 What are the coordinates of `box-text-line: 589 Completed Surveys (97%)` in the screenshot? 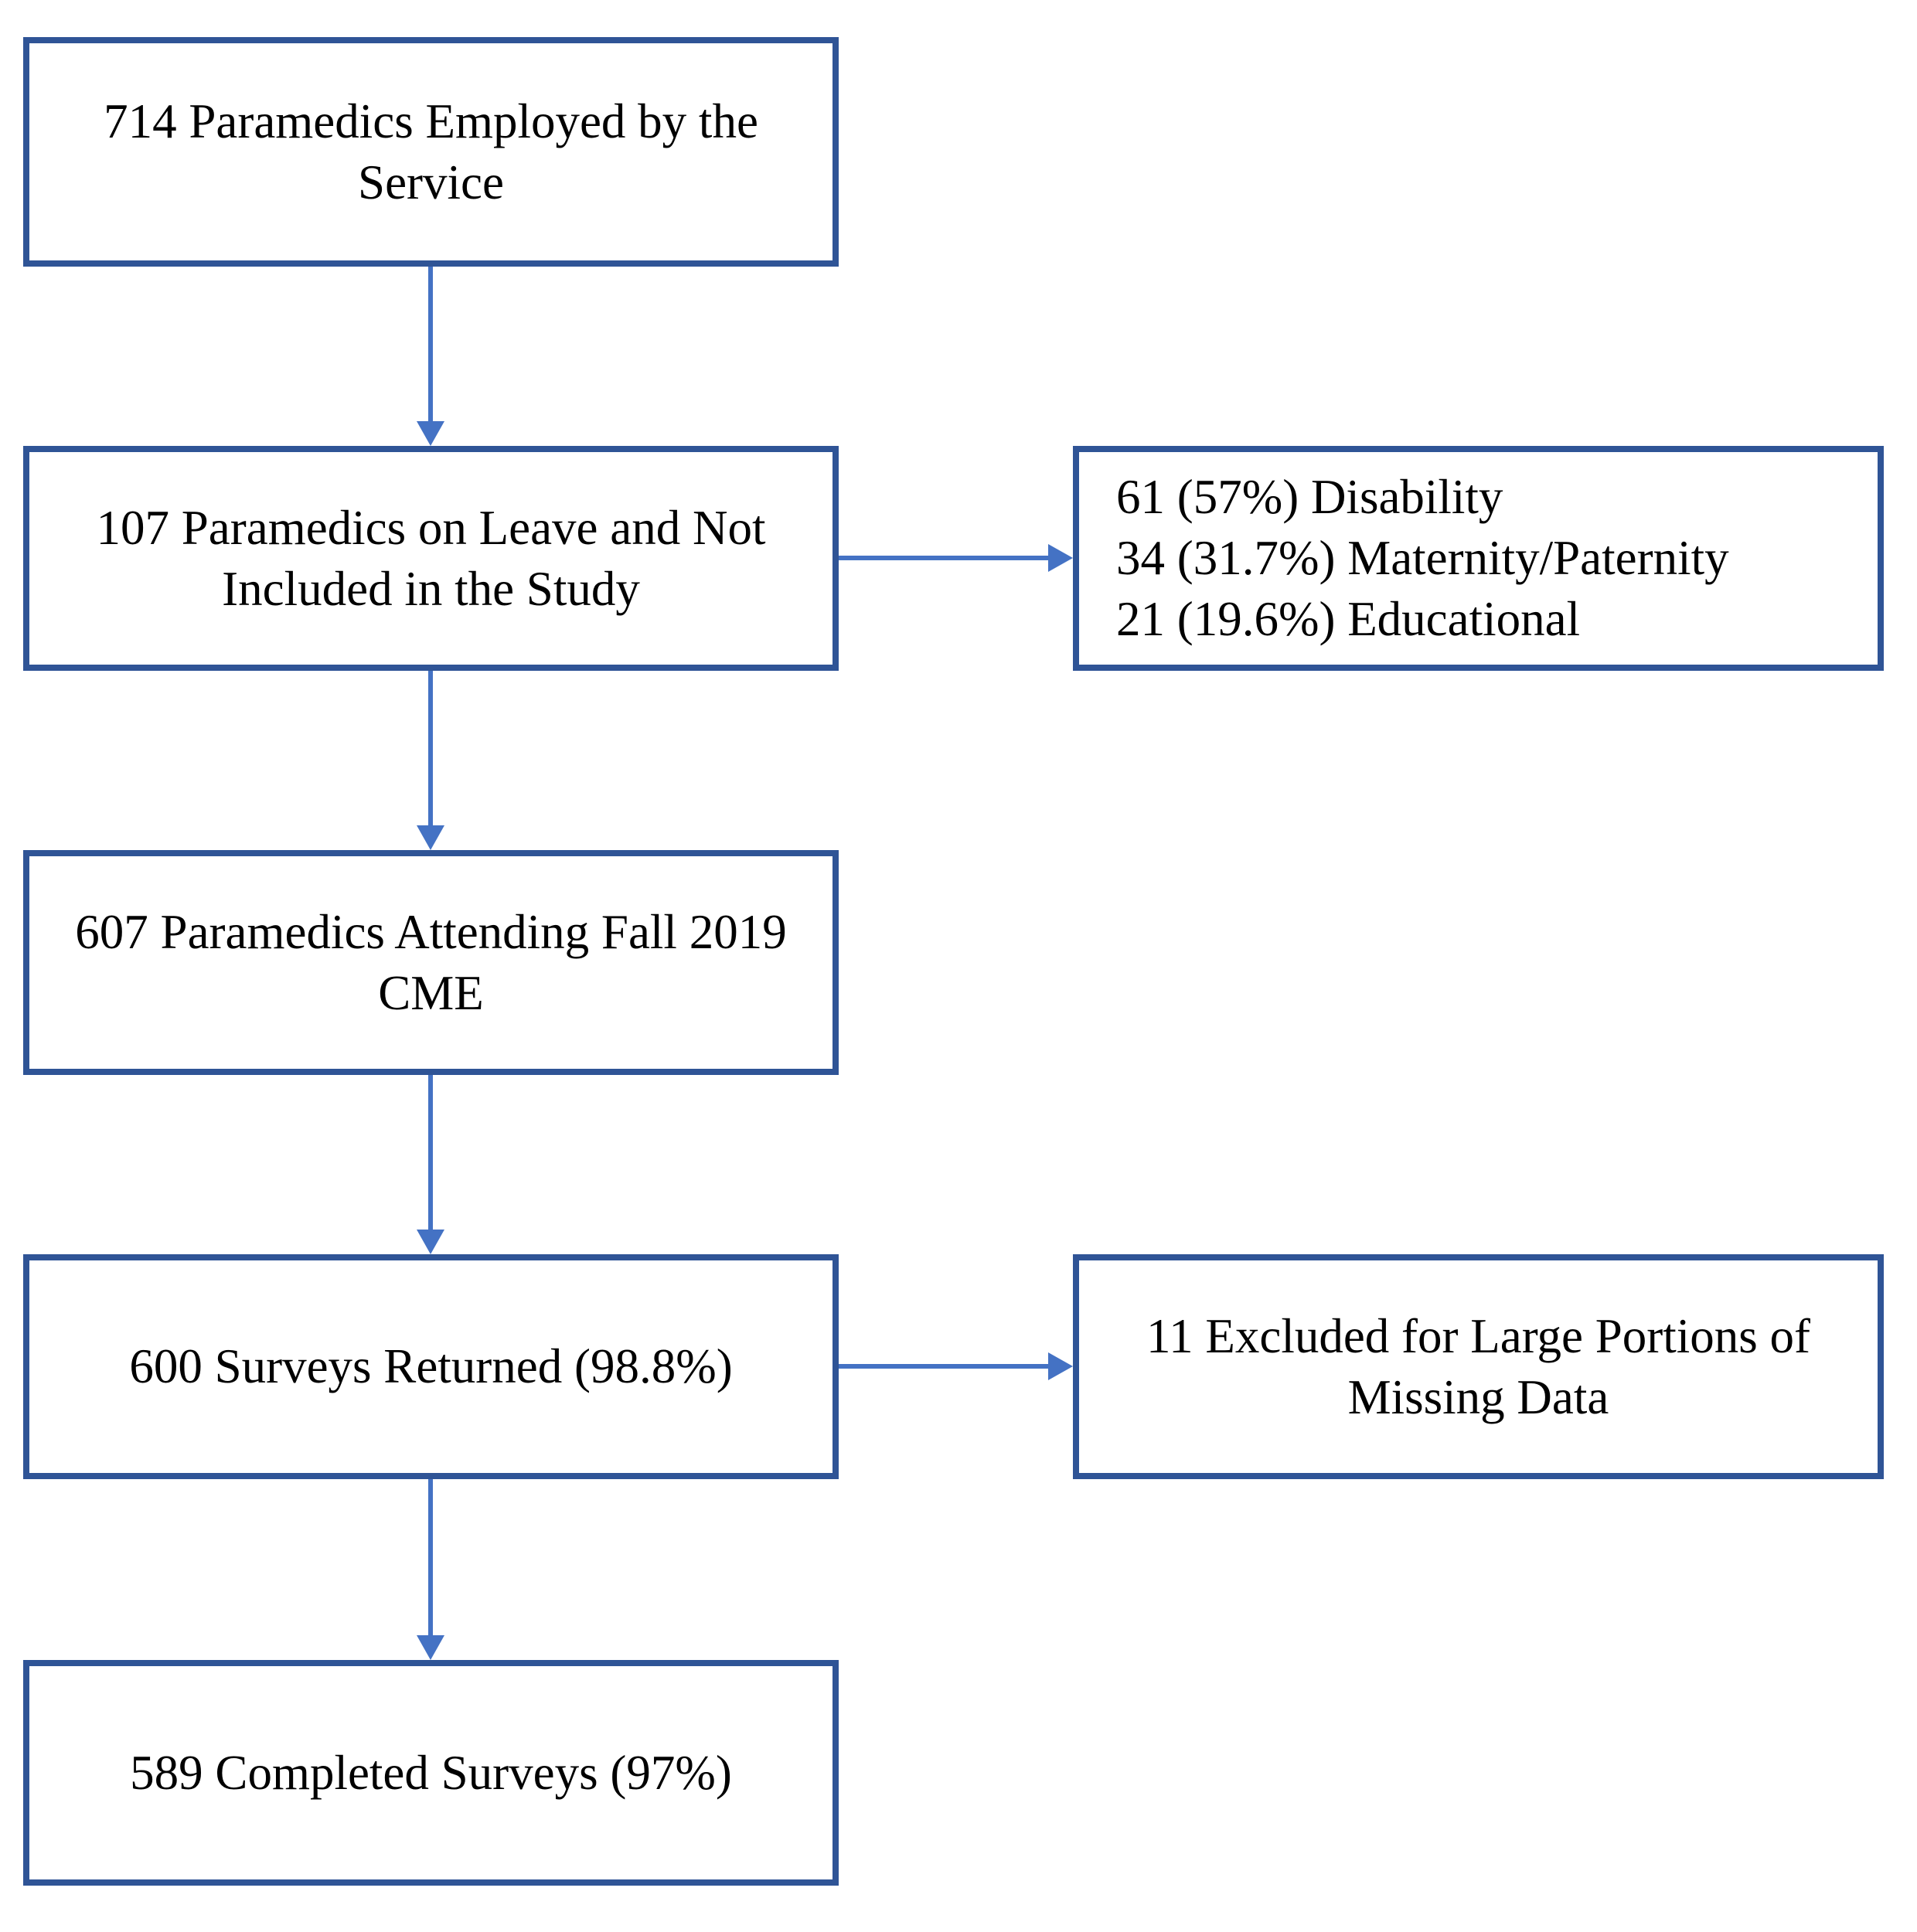 It's located at (431, 1772).